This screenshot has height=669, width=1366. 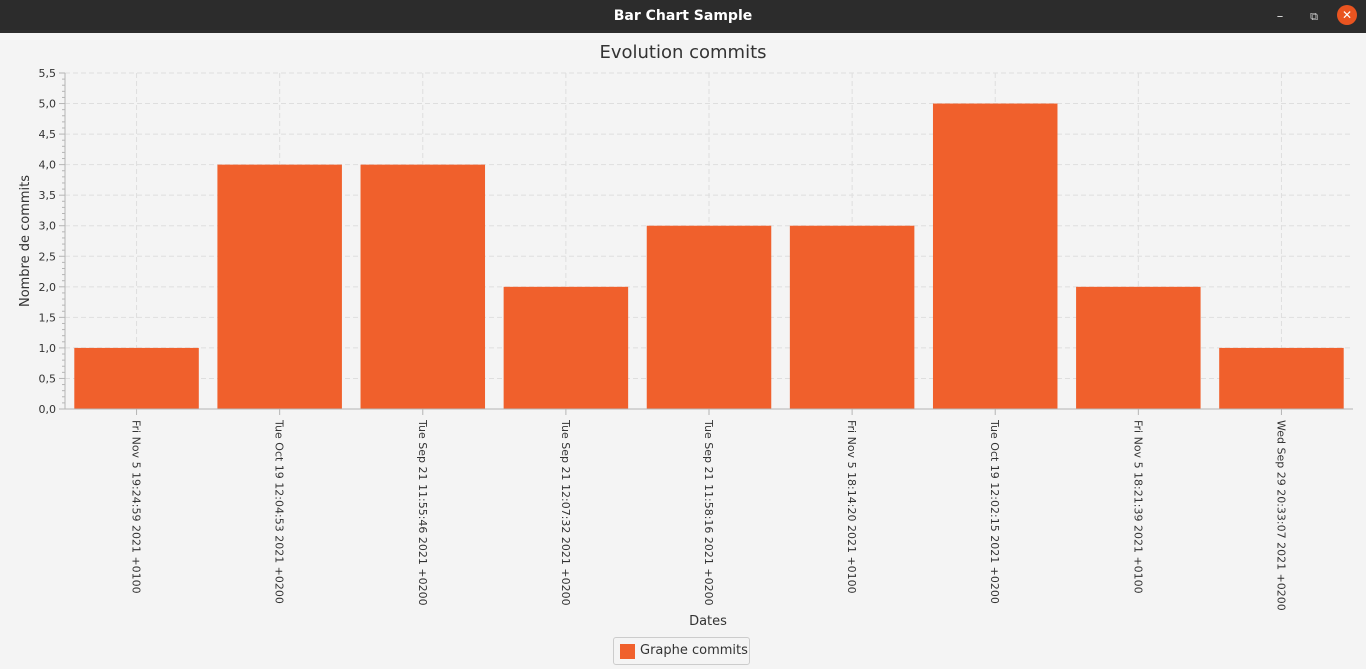 I want to click on x-tick-label: Tue Oct 19 12:04:53 2021 +0200, so click(x=279, y=511).